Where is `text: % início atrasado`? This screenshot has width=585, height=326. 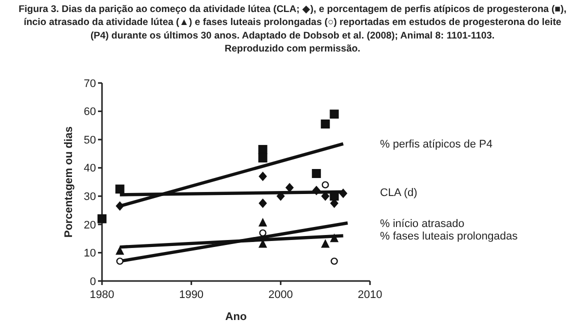
text: % início atrasado is located at coordinates (422, 224).